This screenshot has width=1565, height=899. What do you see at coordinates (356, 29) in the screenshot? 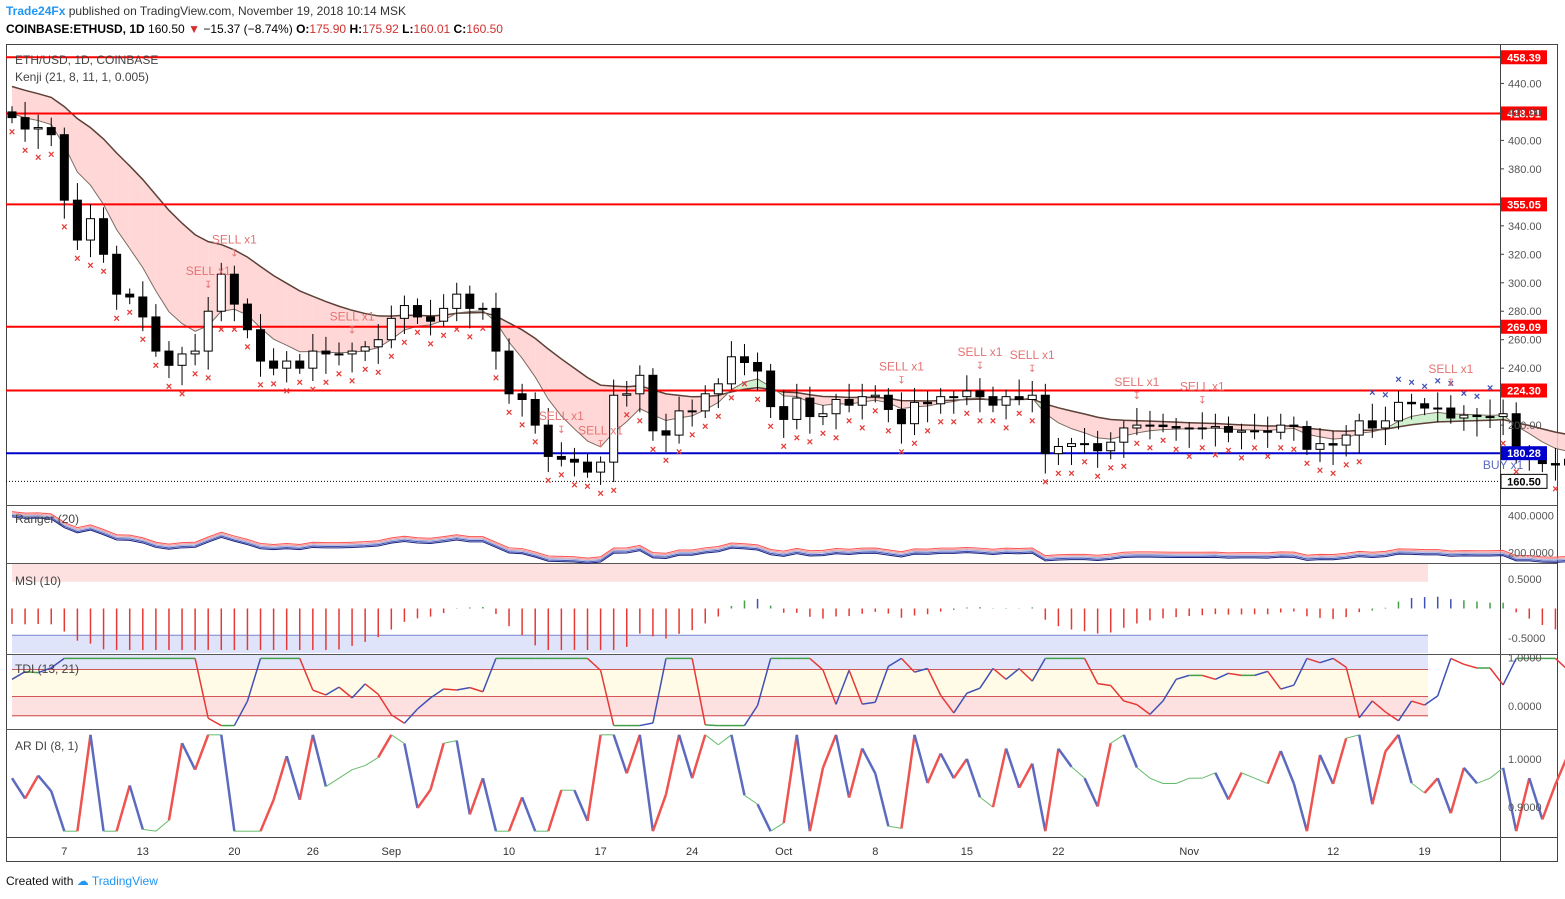
I see `high-label: H:` at bounding box center [356, 29].